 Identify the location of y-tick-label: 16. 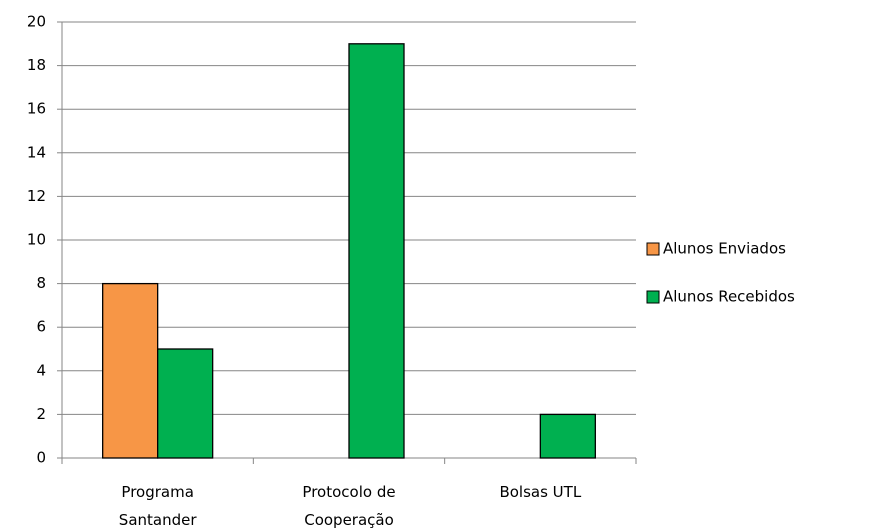
(36, 109).